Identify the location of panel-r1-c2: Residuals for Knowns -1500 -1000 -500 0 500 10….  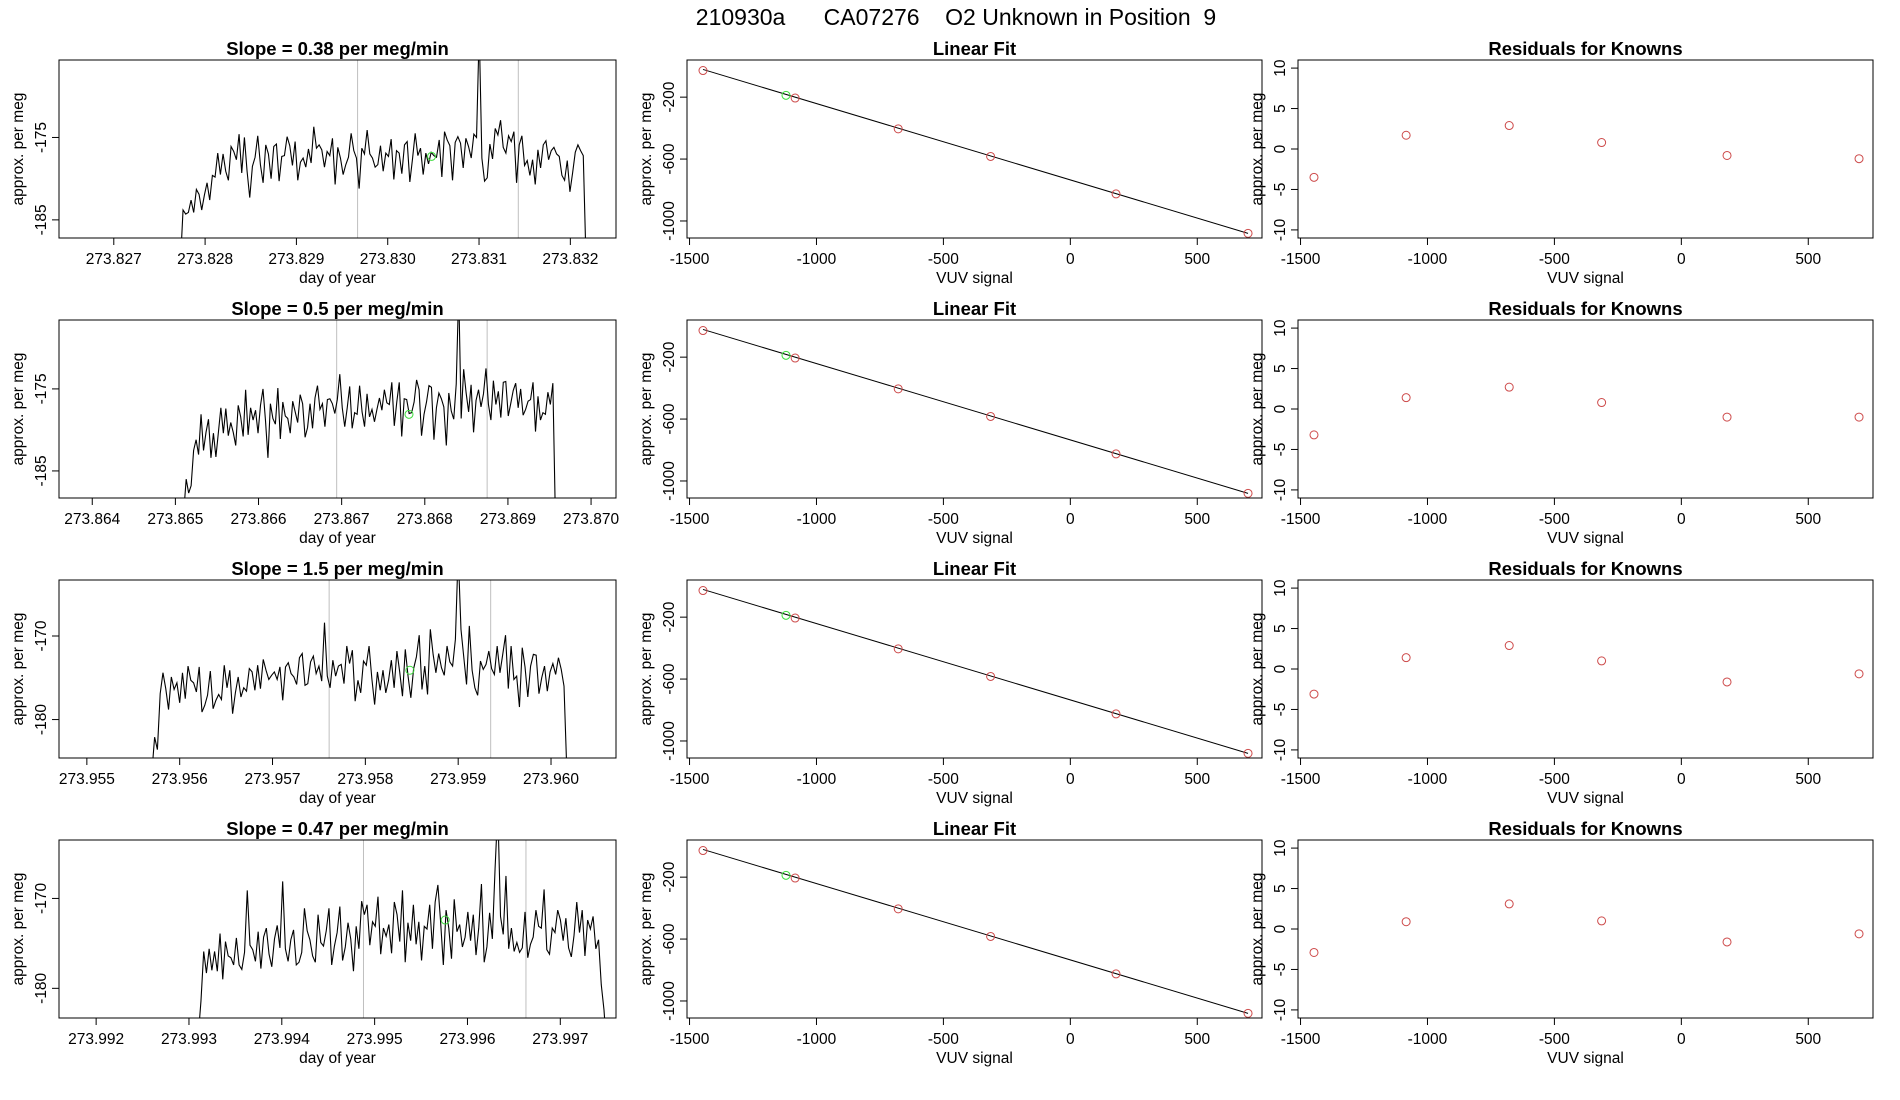
(1561, 422).